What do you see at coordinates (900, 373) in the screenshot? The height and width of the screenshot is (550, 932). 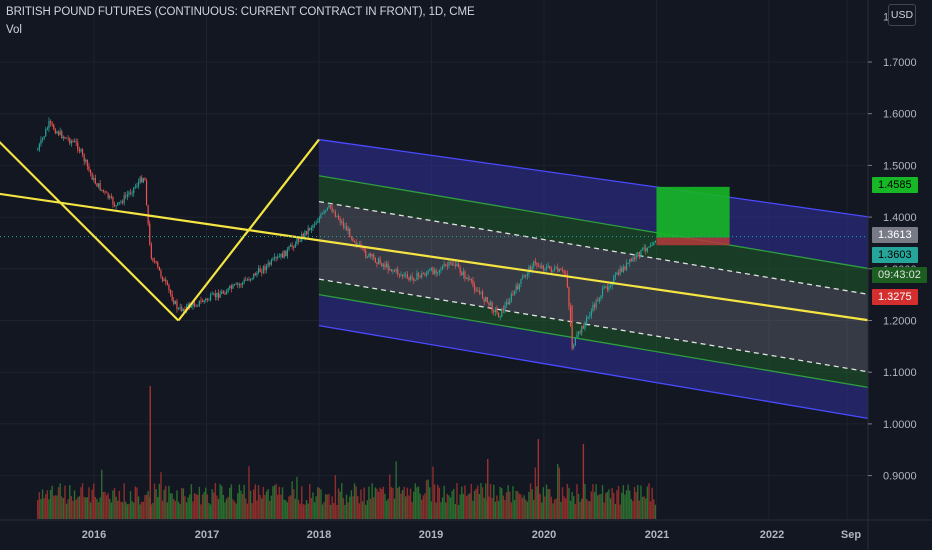 I see `price-tick-label: 1.1000` at bounding box center [900, 373].